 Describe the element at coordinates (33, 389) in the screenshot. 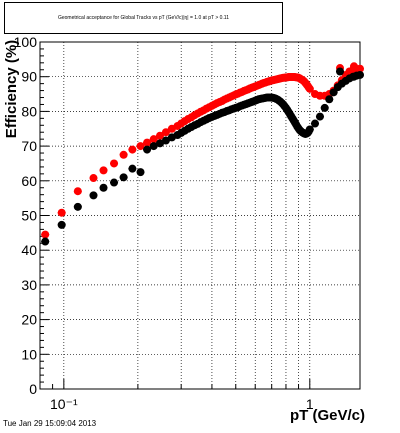

I see `y-tick-label: 0` at that location.